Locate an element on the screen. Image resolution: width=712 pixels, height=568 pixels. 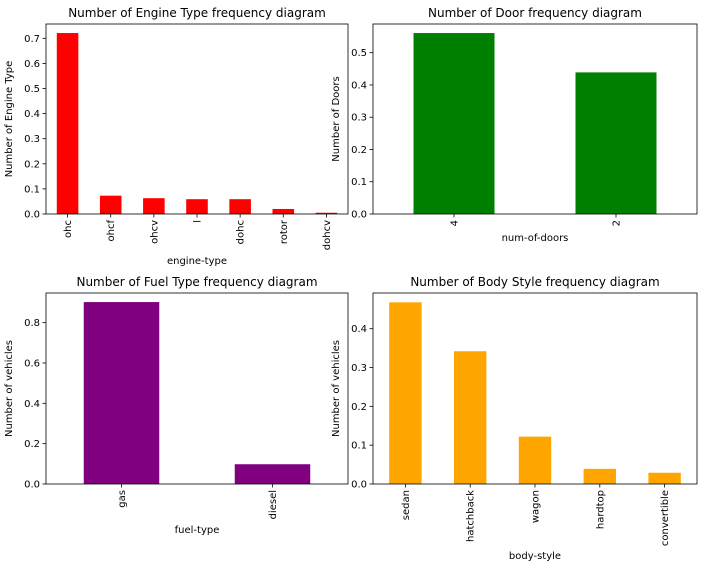
x-axis-label: engine-type is located at coordinates (197, 261).